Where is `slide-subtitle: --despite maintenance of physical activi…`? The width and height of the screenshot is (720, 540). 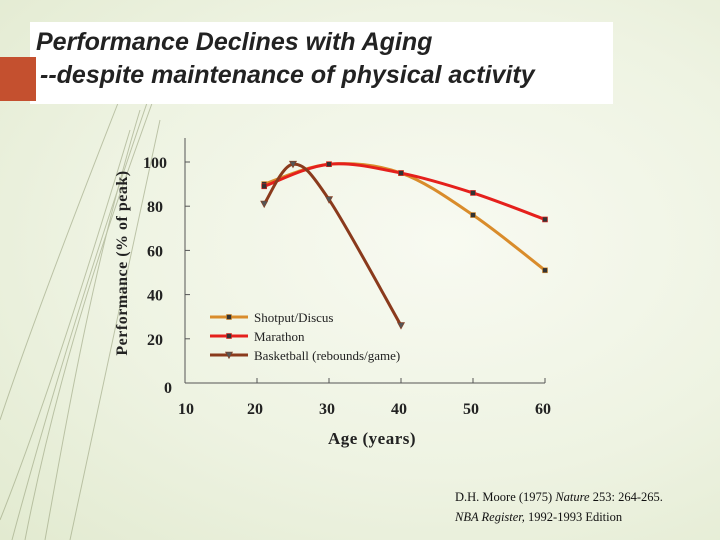
slide-subtitle: --despite maintenance of physical activi… is located at coordinates (287, 75).